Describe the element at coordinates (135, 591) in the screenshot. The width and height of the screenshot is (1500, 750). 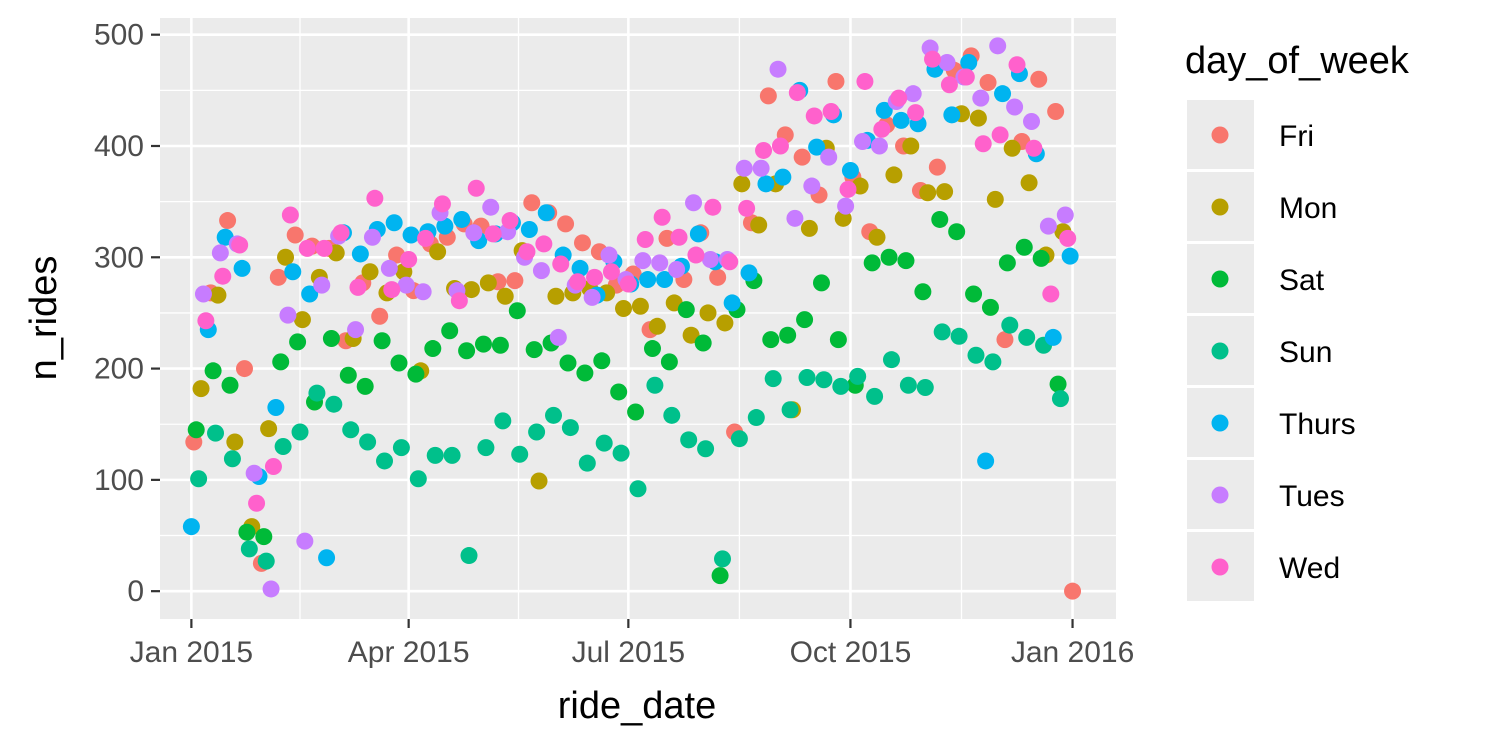
I see `y-tick-label: 0` at that location.